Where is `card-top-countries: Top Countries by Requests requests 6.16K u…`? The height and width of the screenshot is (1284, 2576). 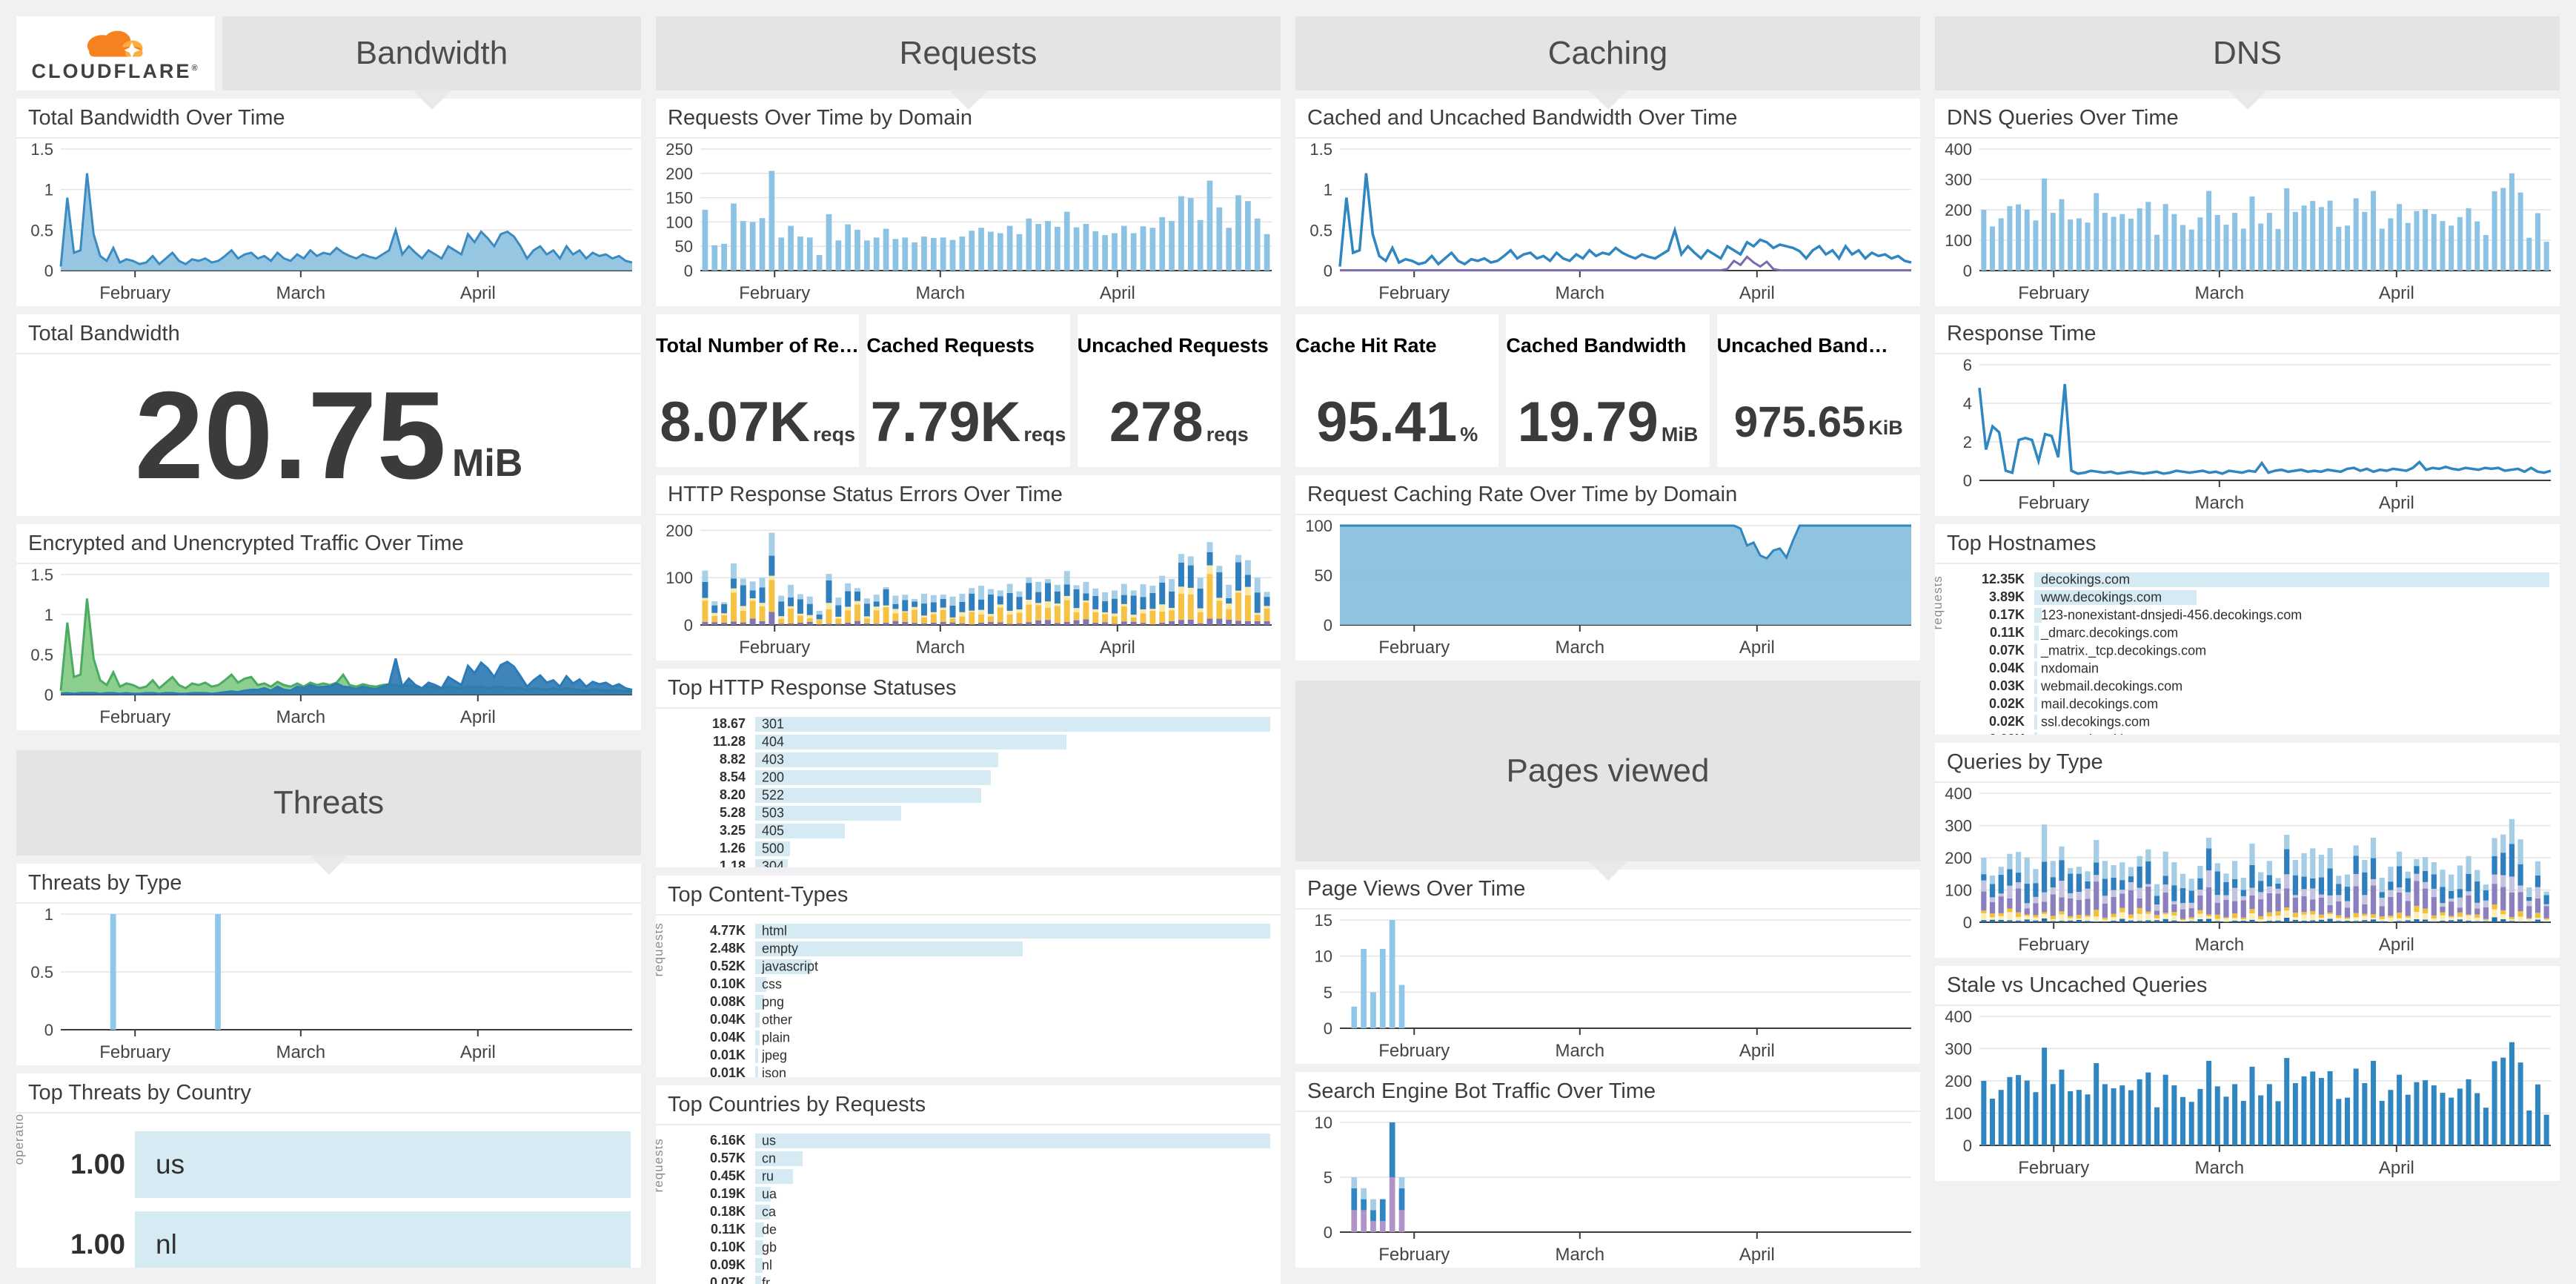 card-top-countries: Top Countries by Requests requests 6.16K u… is located at coordinates (968, 1184).